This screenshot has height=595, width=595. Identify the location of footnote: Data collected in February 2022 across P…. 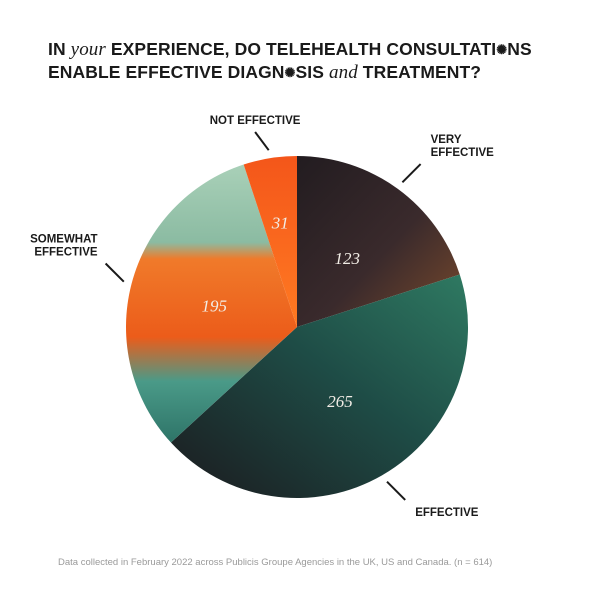
(275, 562).